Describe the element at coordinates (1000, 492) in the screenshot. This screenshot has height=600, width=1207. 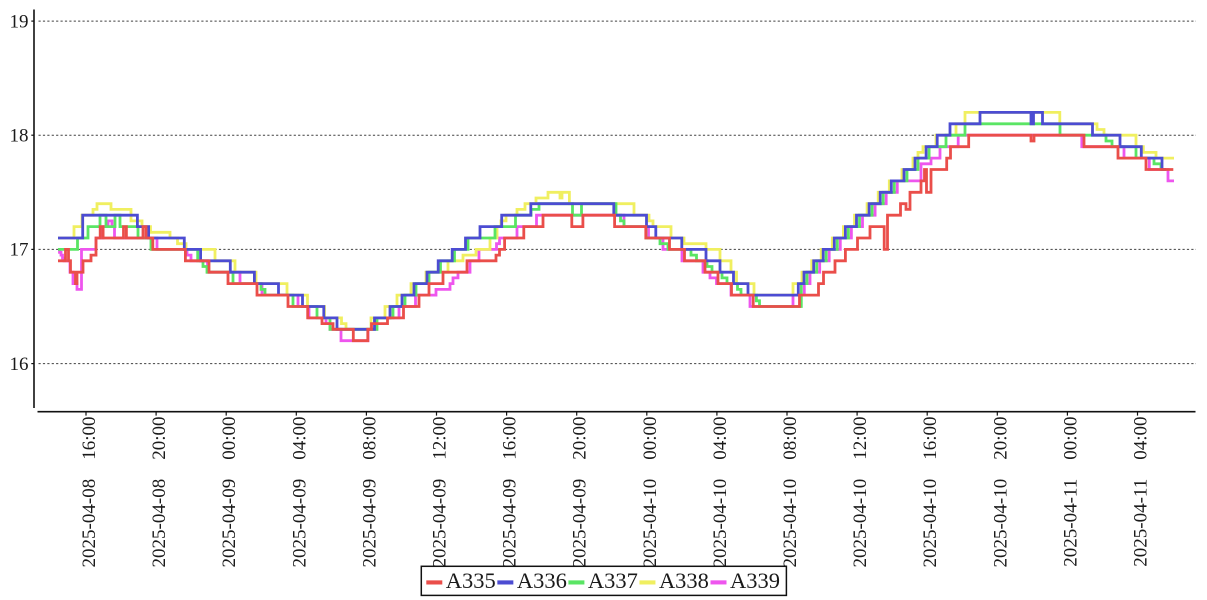
I see `svg-text: 2025-04-10 20:00` at that location.